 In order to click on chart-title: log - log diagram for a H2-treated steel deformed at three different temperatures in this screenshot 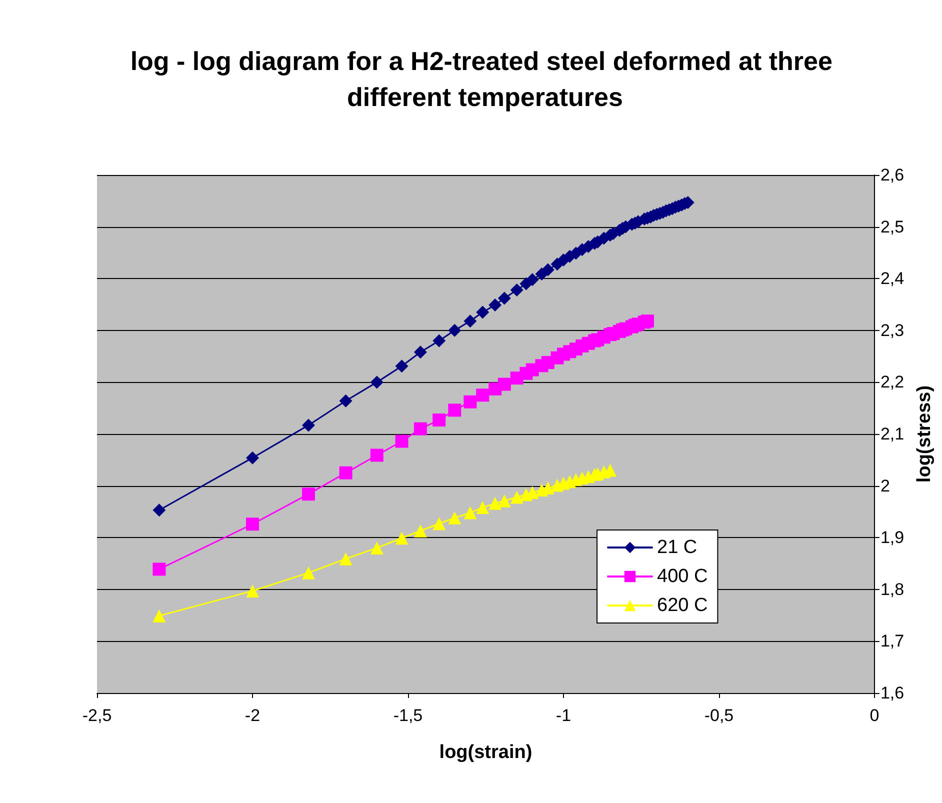, I will do `click(485, 79)`.